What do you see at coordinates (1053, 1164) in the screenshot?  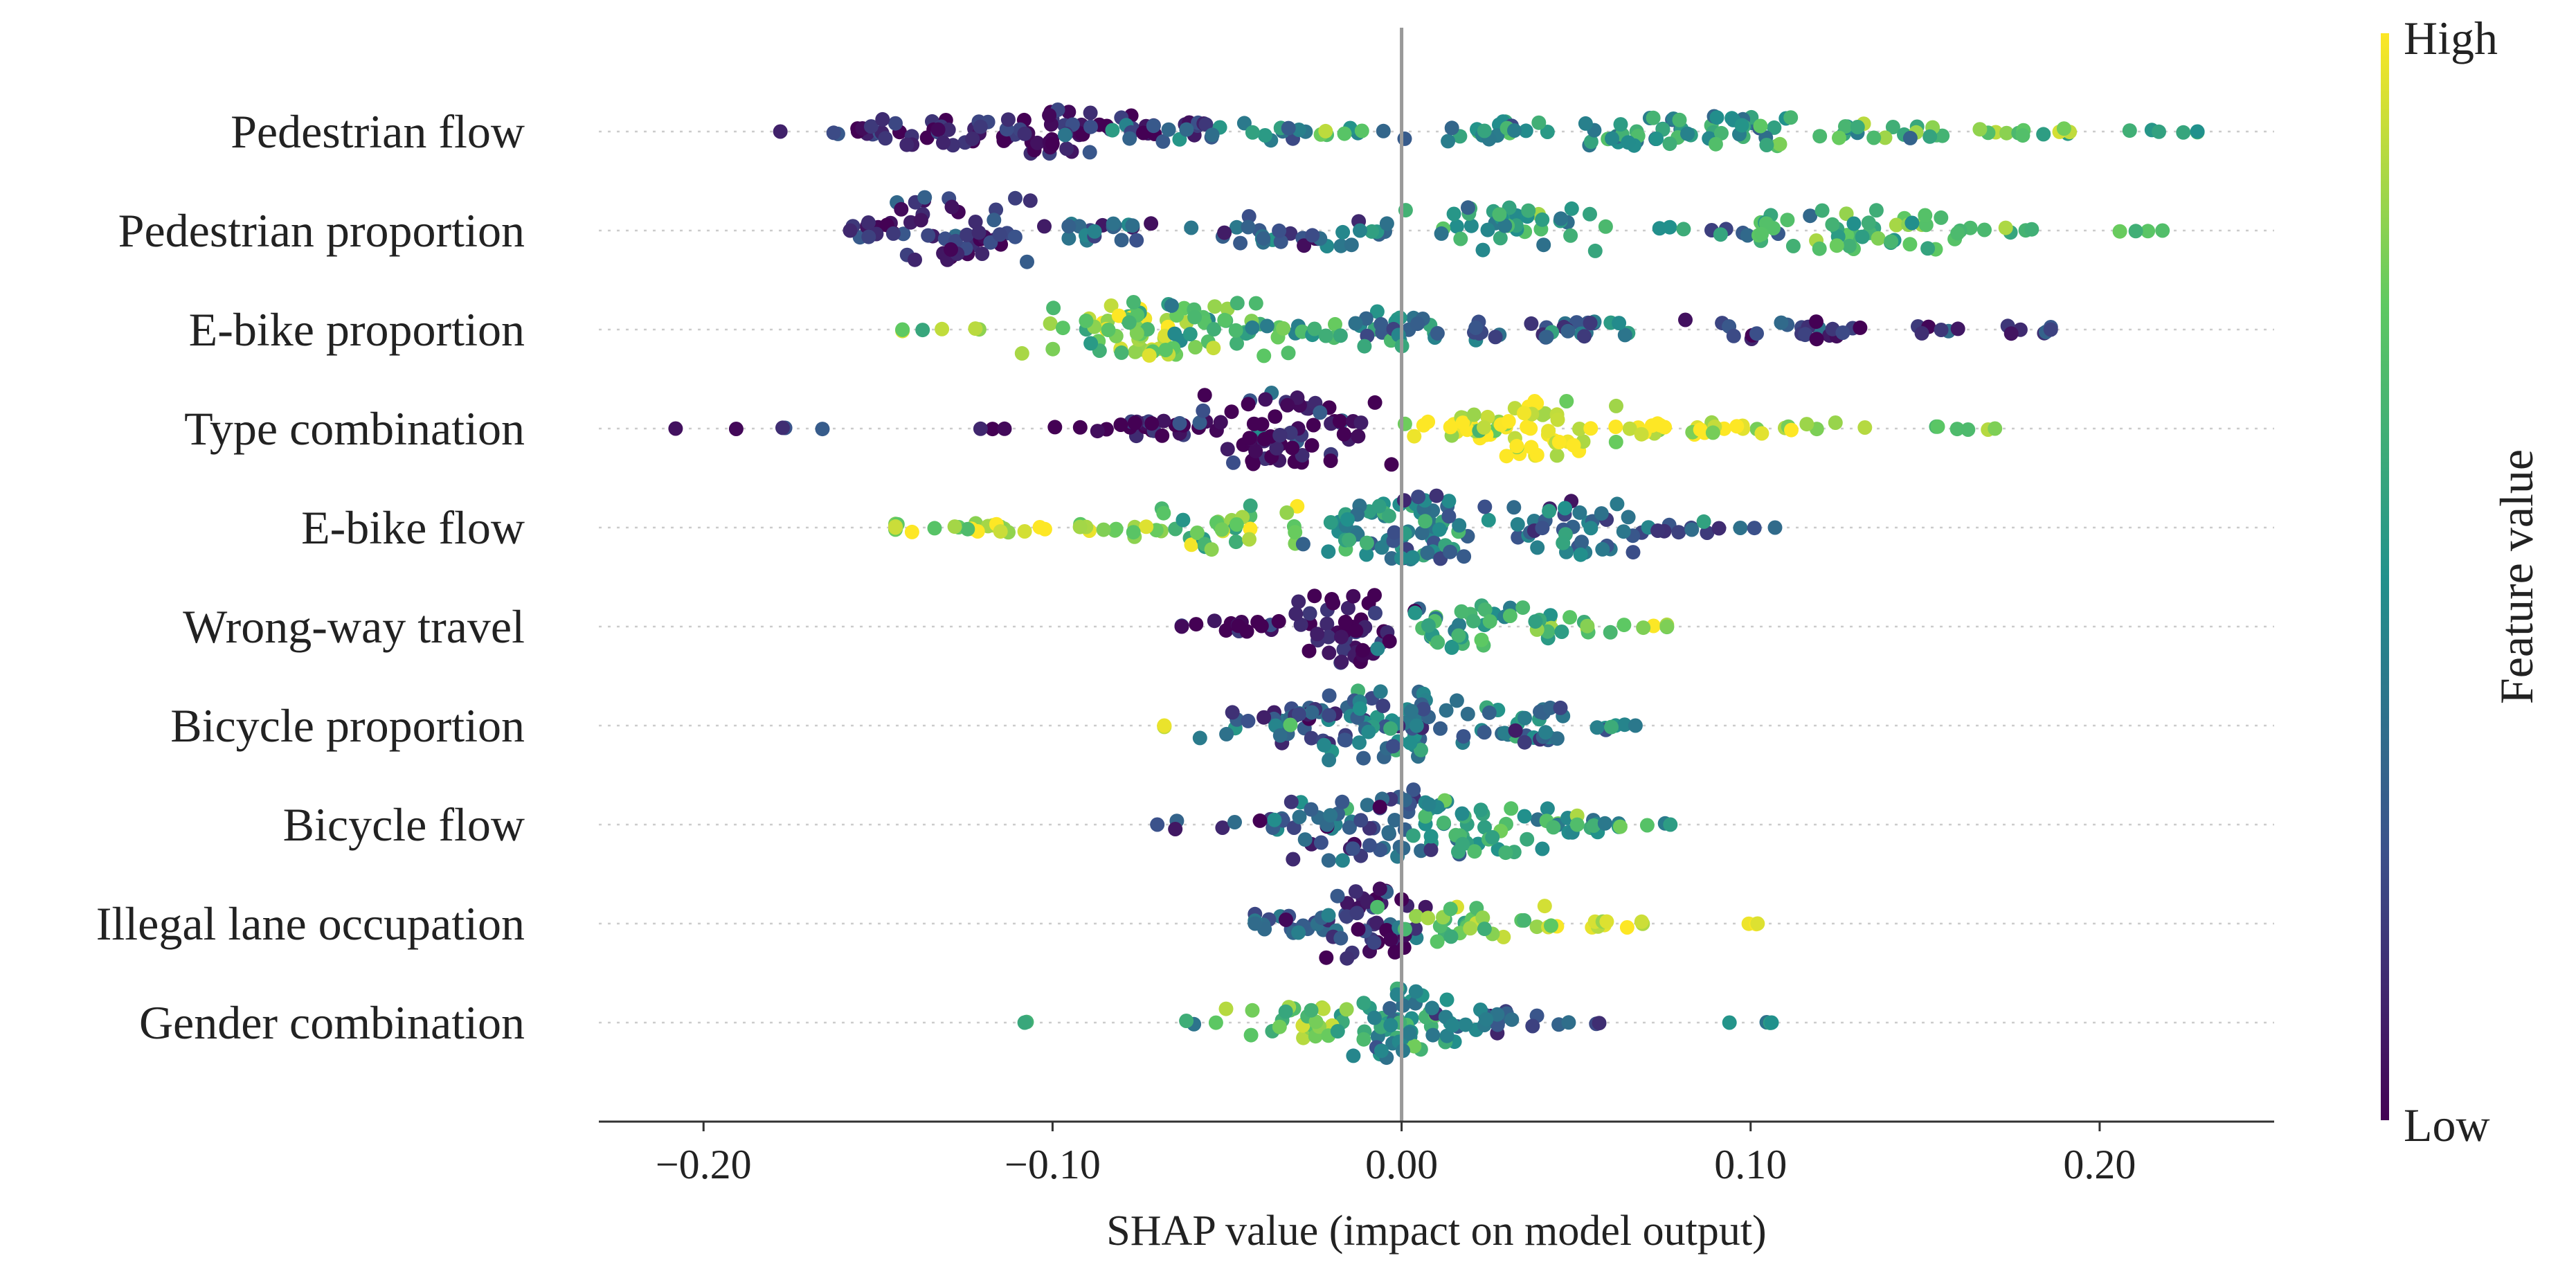 I see `x-tick-label: −0.10` at bounding box center [1053, 1164].